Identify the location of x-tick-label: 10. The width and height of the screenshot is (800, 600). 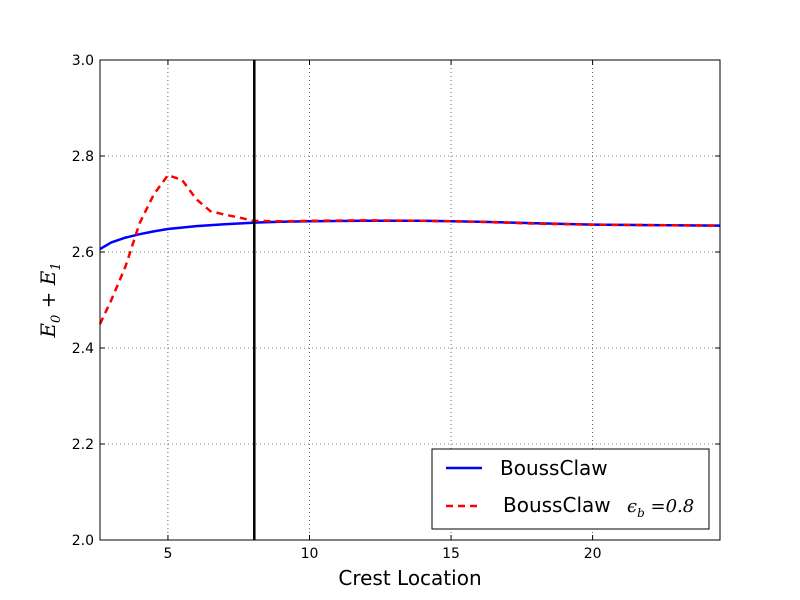
(310, 554).